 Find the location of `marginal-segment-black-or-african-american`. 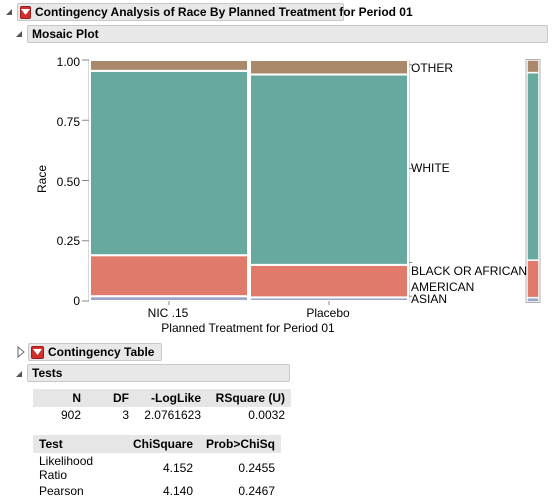

marginal-segment-black-or-african-american is located at coordinates (533, 279).